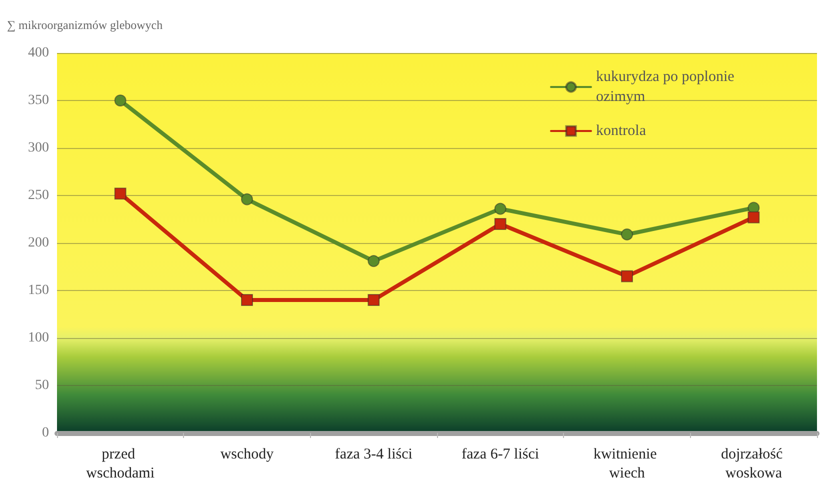 This screenshot has width=821, height=496. What do you see at coordinates (373, 454) in the screenshot?
I see `x-tick-label: faza 3-4 liści` at bounding box center [373, 454].